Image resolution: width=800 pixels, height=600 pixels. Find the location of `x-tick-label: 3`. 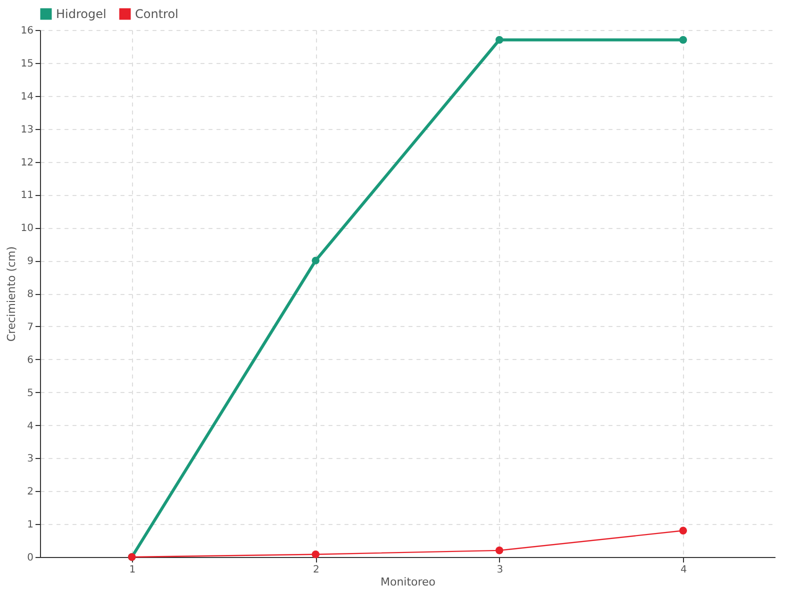

x-tick-label: 3 is located at coordinates (500, 570).